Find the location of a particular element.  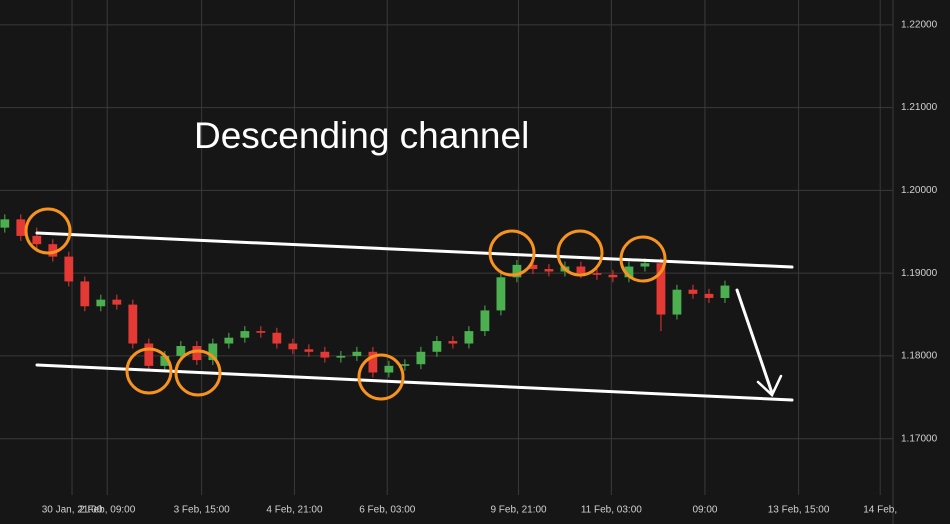

channel-lower is located at coordinates (414, 382).